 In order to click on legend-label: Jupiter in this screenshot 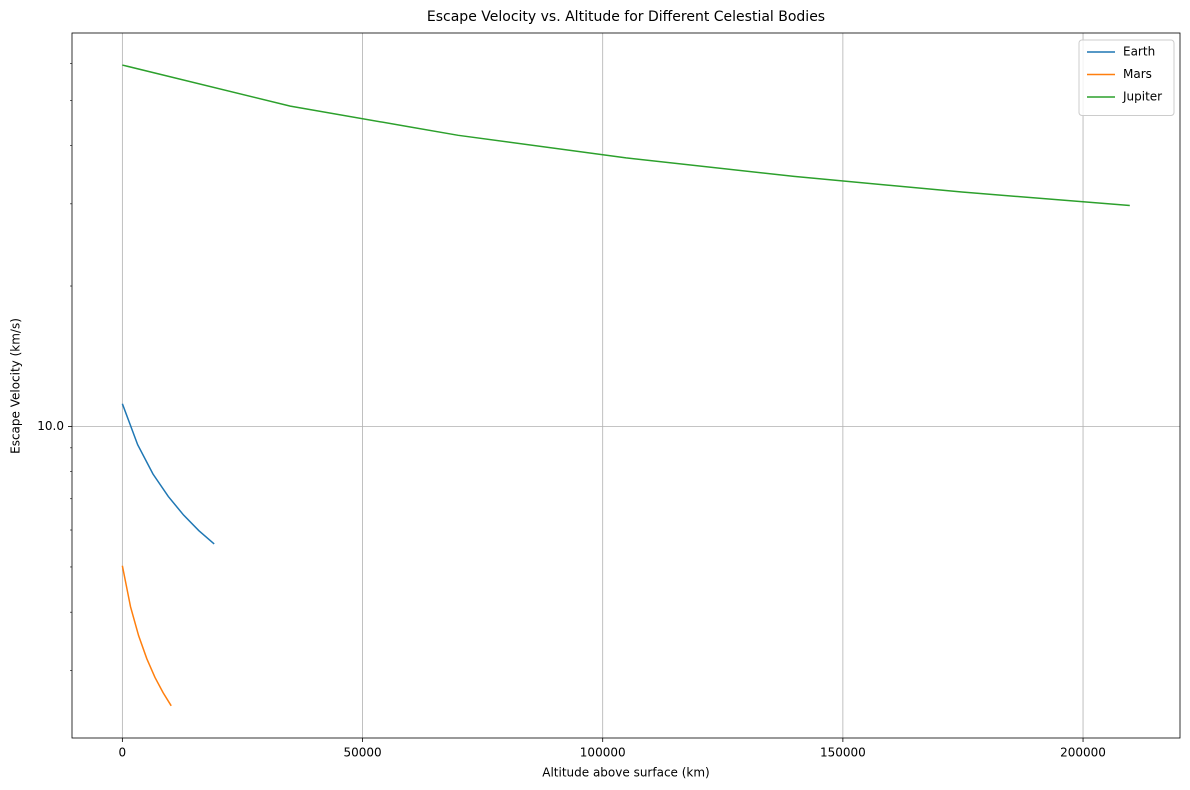, I will do `click(1142, 97)`.